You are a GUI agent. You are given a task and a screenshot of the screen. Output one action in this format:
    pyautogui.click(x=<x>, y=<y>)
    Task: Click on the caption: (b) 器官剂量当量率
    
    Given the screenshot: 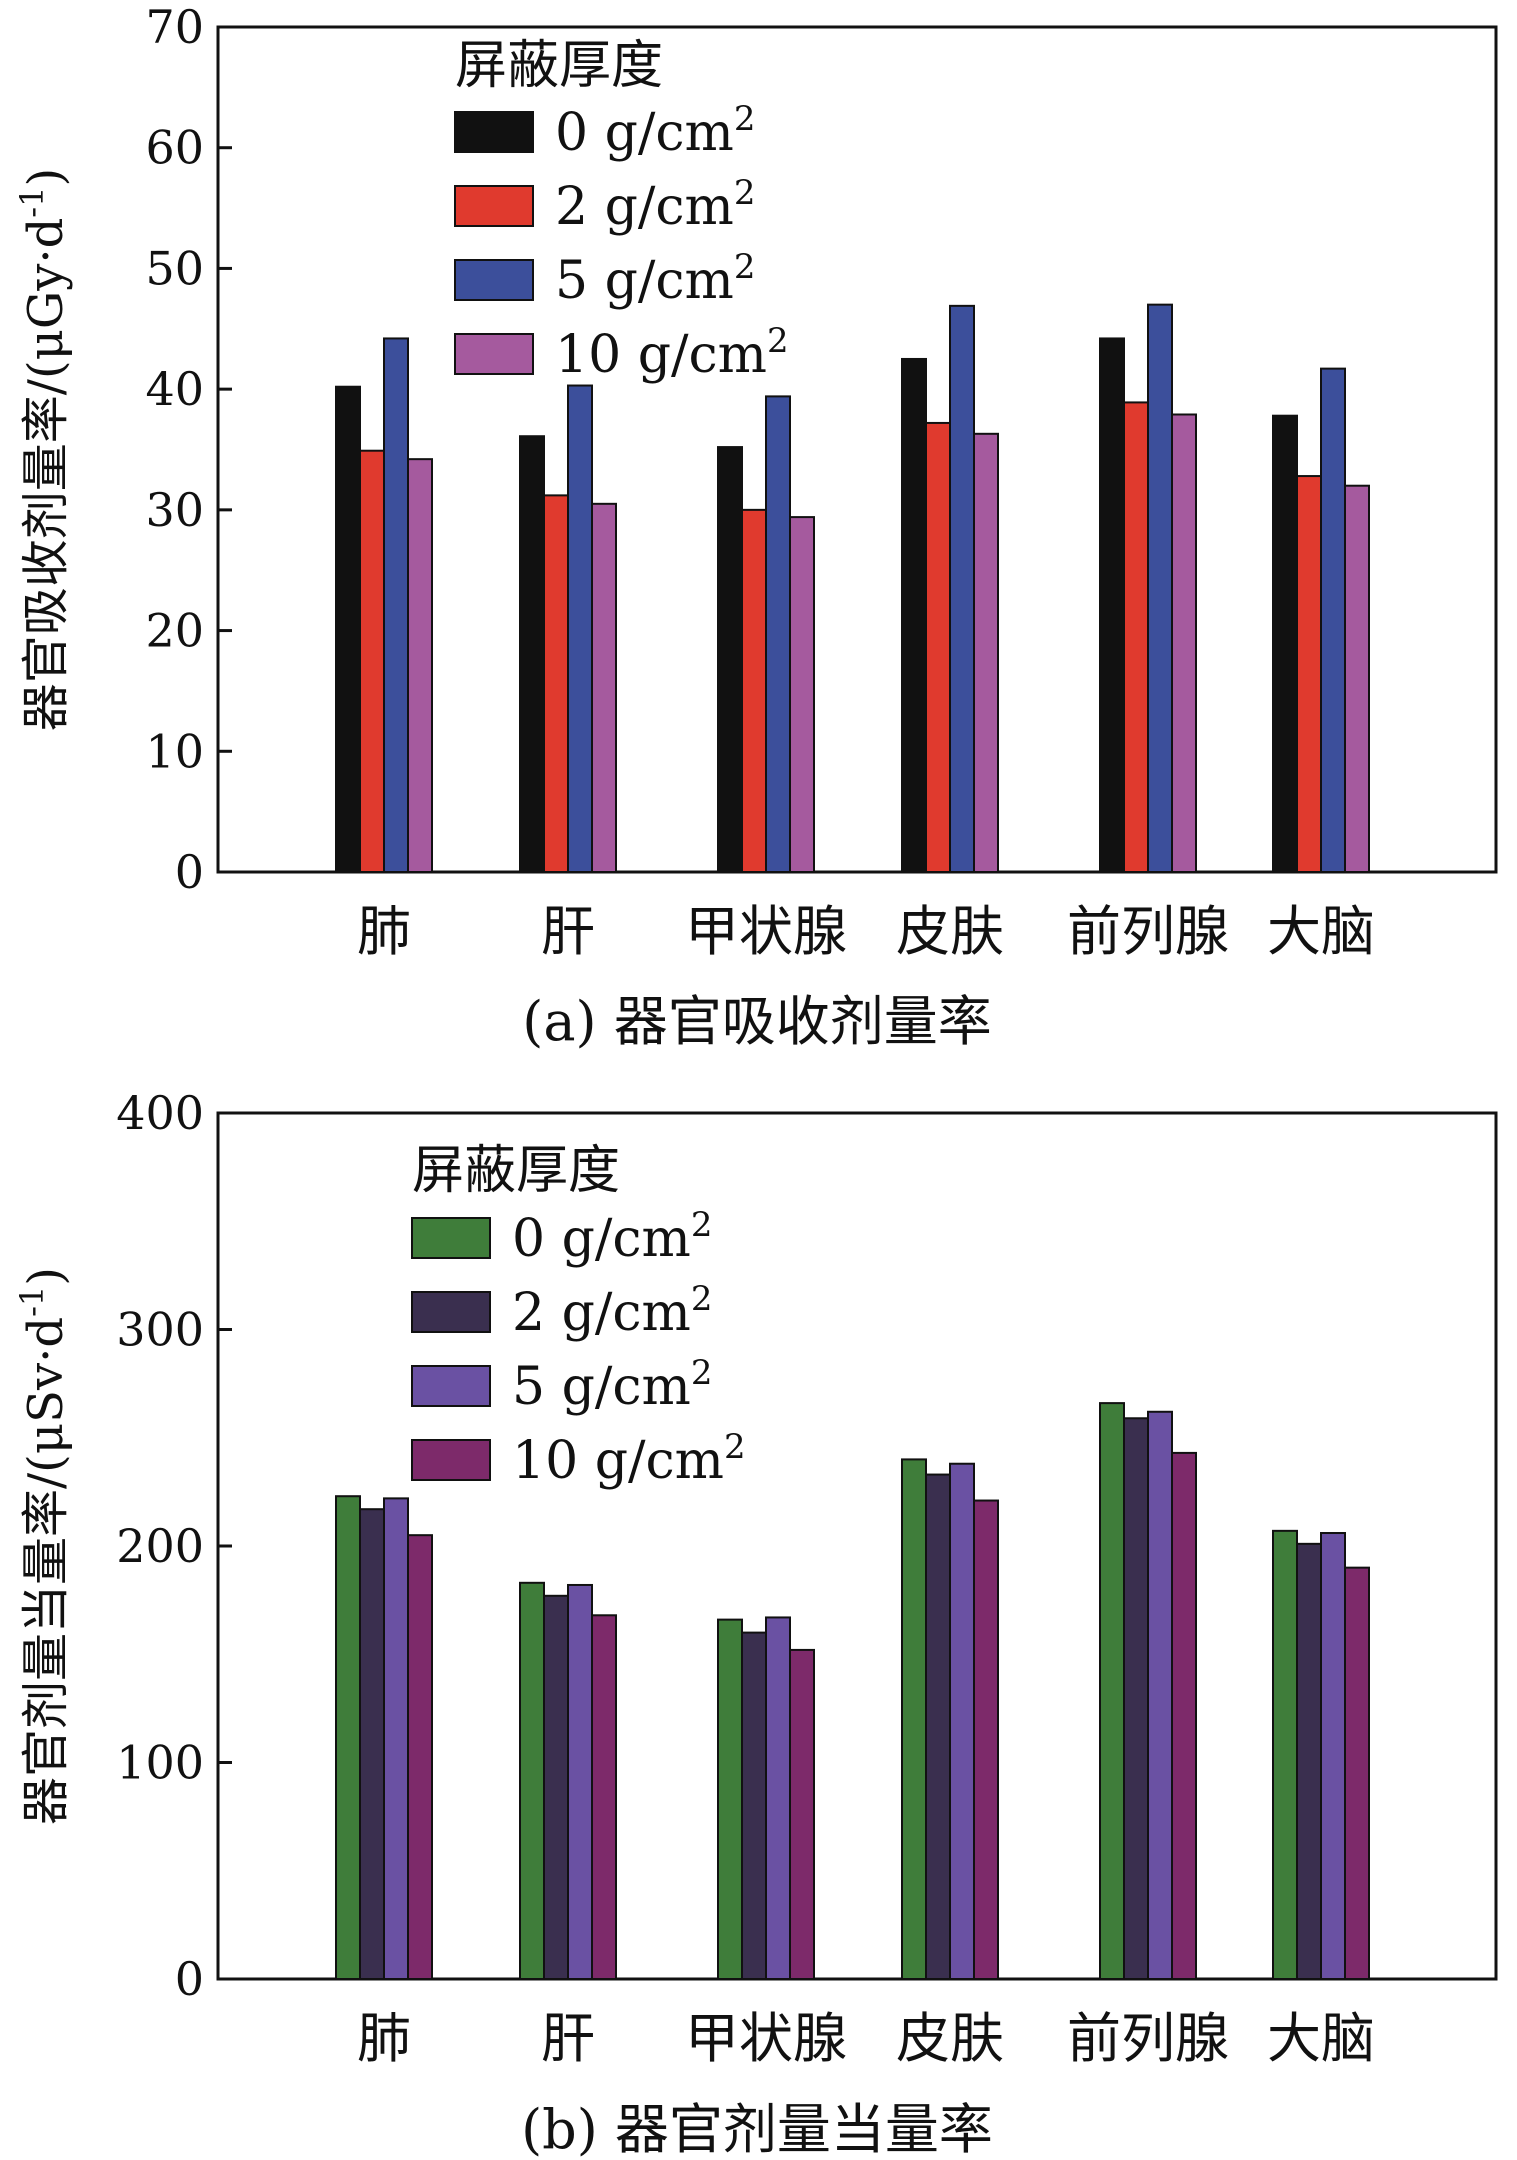 What is the action you would take?
    pyautogui.click(x=757, y=2129)
    